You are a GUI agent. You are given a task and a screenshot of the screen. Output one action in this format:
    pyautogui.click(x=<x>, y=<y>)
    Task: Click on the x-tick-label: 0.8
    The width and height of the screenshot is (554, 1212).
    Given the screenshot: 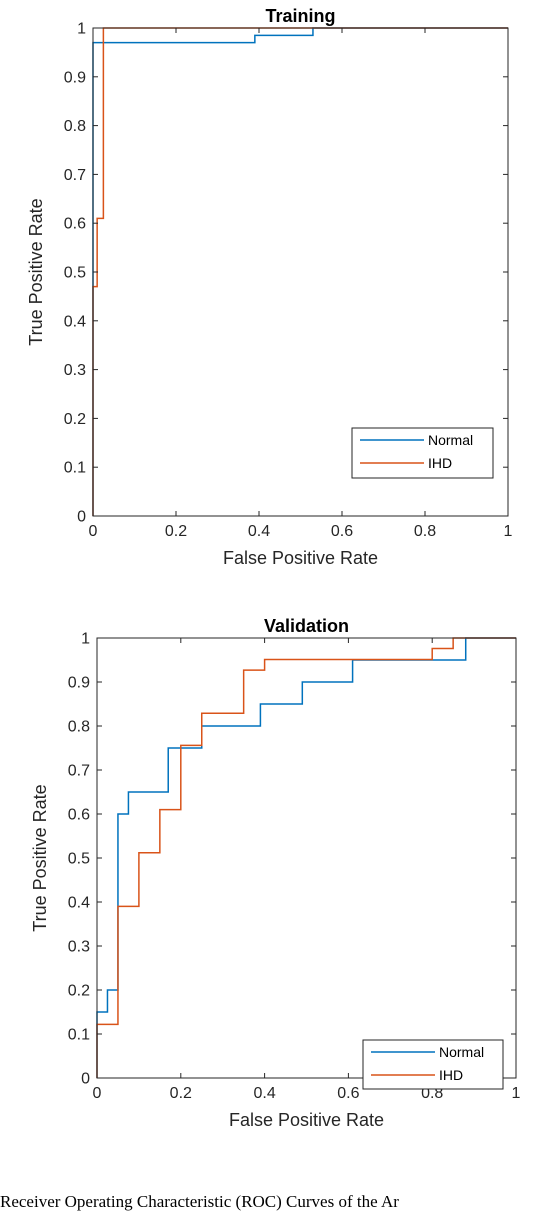 What is the action you would take?
    pyautogui.click(x=425, y=531)
    